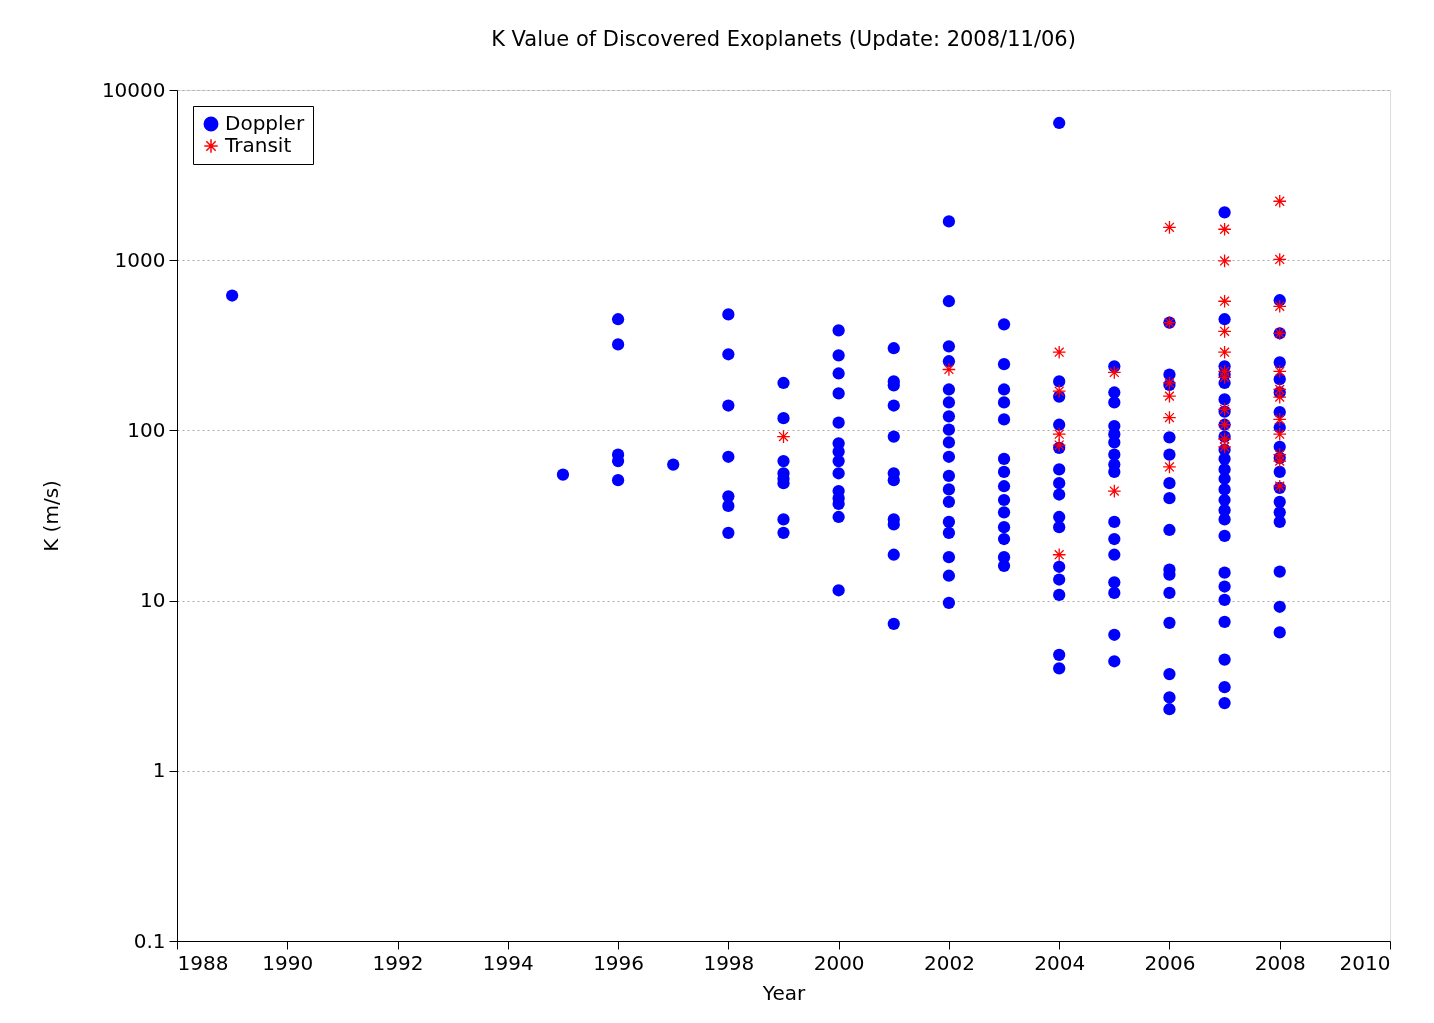 The image size is (1434, 1023). Describe the element at coordinates (140, 259) in the screenshot. I see `y-tick-label: 1000` at that location.